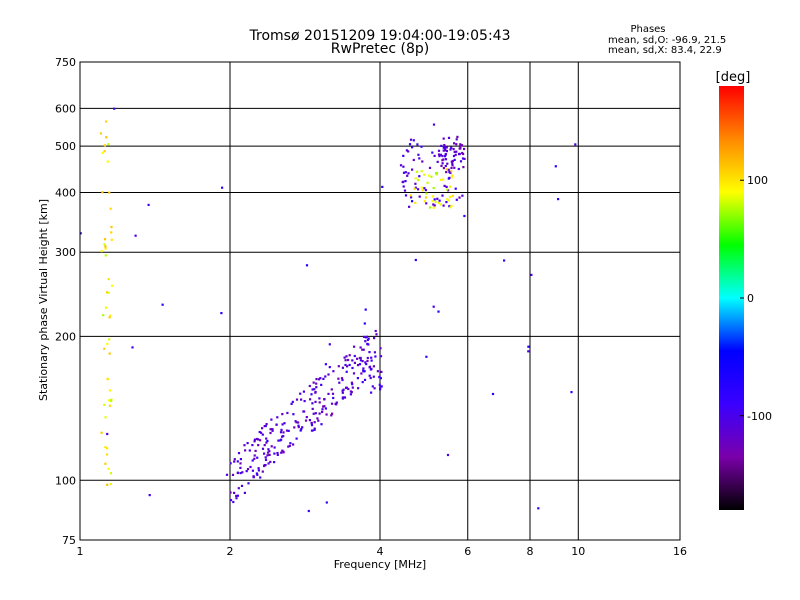  Describe the element at coordinates (750, 298) in the screenshot. I see `colorbar-tick-label: 0` at that location.